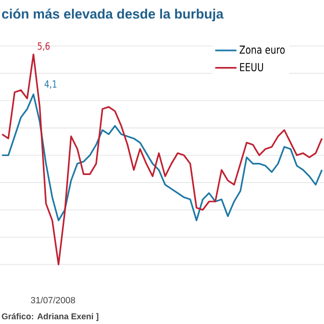 The height and width of the screenshot is (324, 324). I want to click on text: 31/07/2008, so click(53, 300).